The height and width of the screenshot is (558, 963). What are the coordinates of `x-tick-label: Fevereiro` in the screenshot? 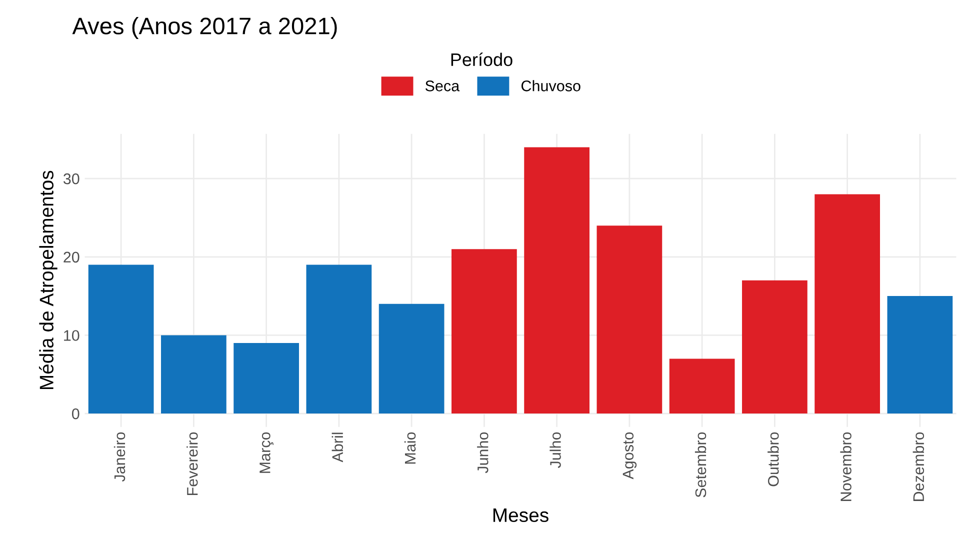 It's located at (192, 463).